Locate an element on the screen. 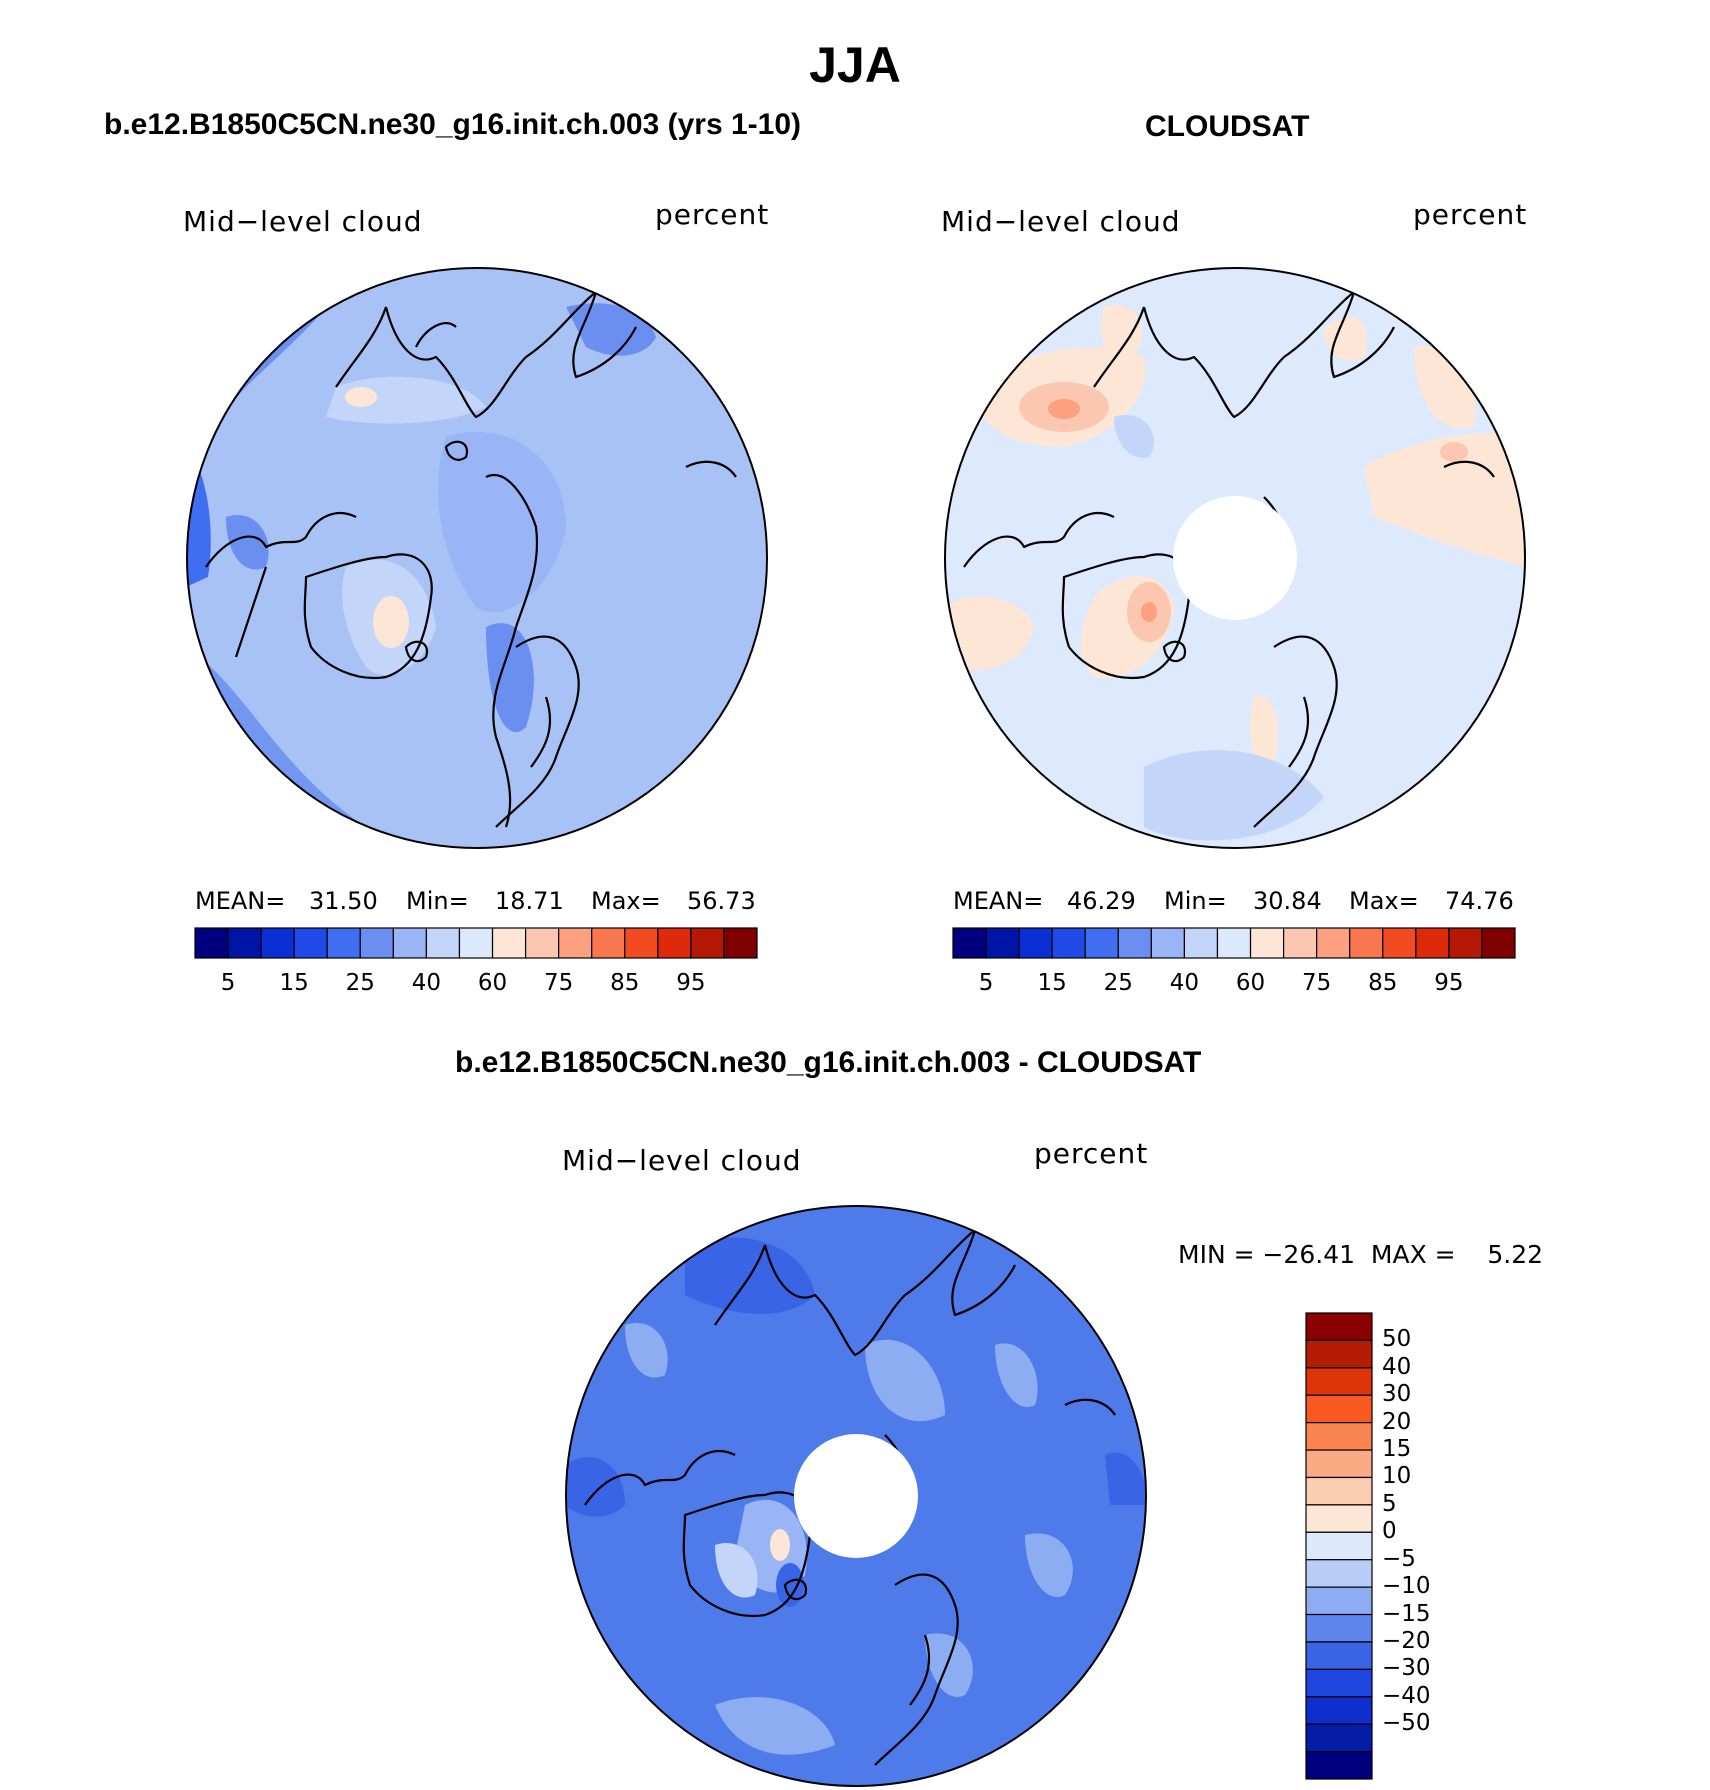 Image resolution: width=1710 pixels, height=1790 pixels. panel-2-mean-label: MEAN= is located at coordinates (998, 901).